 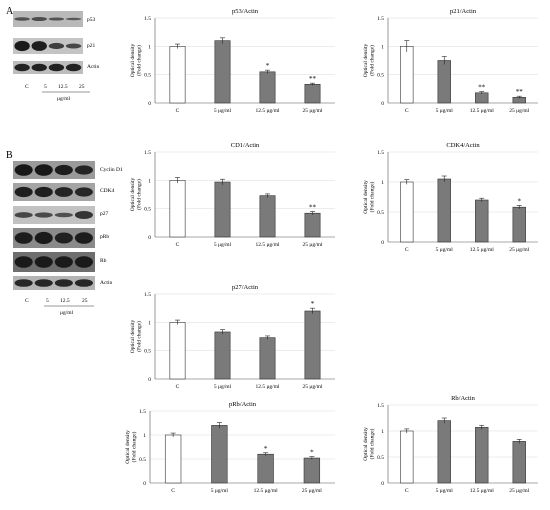 I want to click on blot-a-unit: μg/ml, so click(x=64, y=99).